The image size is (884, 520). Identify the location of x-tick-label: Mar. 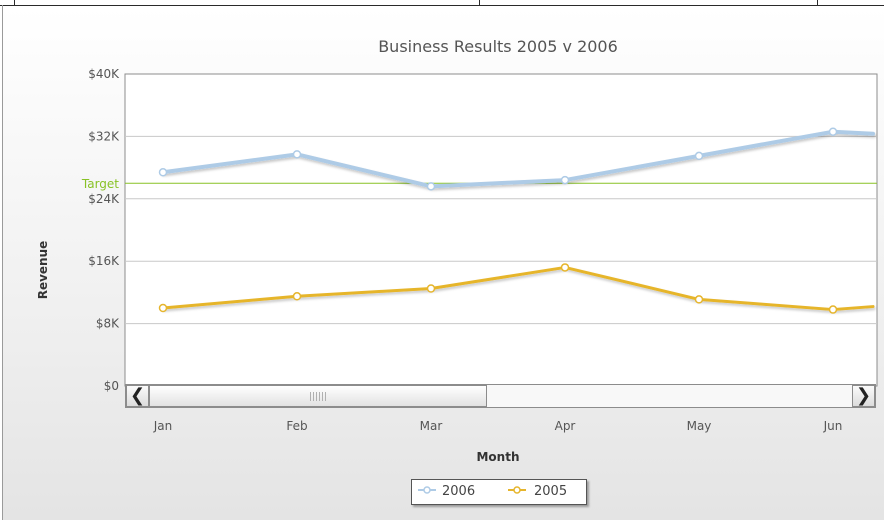
(431, 426).